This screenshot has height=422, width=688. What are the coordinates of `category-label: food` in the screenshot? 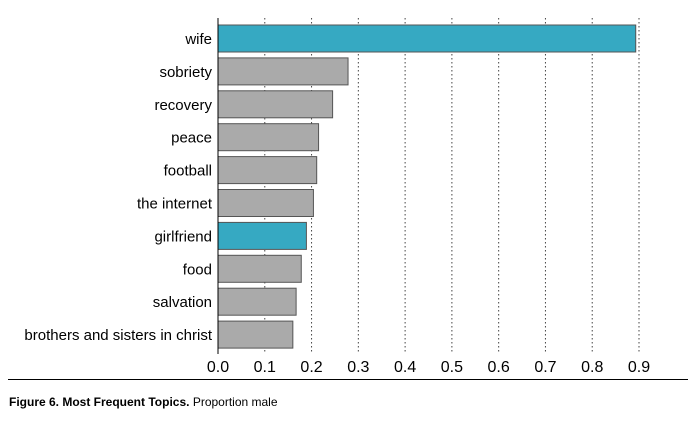 It's located at (197, 269).